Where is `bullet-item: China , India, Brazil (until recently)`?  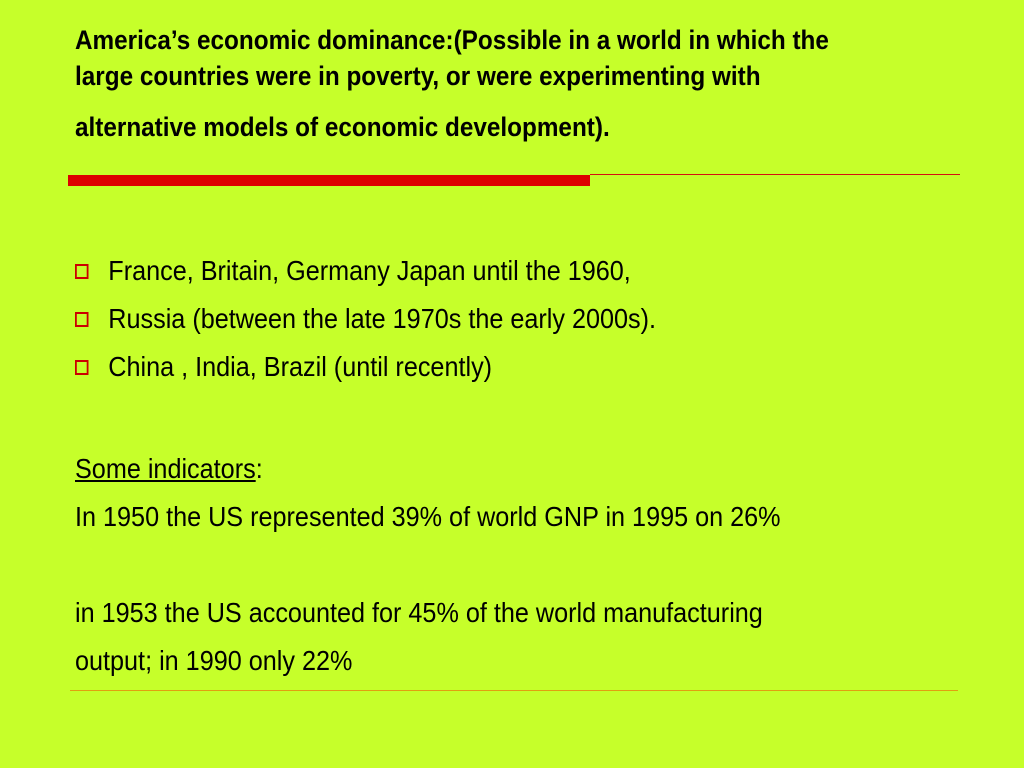
bullet-item: China , India, Brazil (until recently) is located at coordinates (365, 367).